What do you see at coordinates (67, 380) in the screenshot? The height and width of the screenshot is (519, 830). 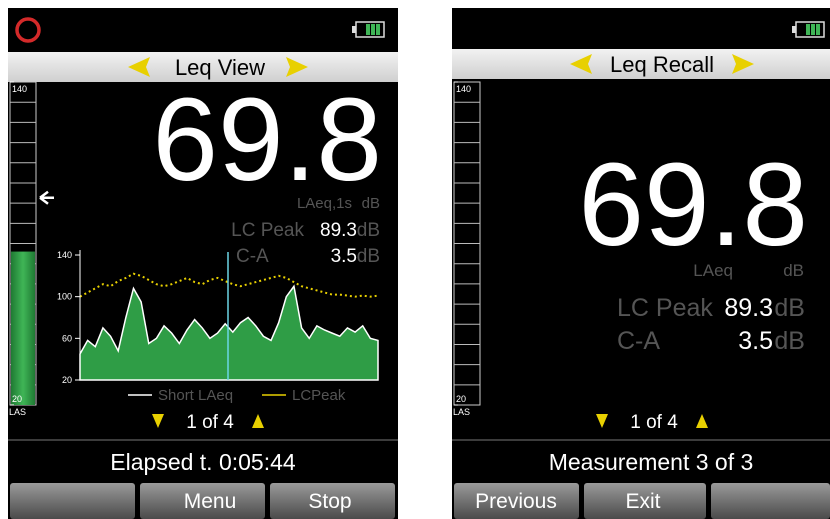 I see `y-tick-label: 20` at bounding box center [67, 380].